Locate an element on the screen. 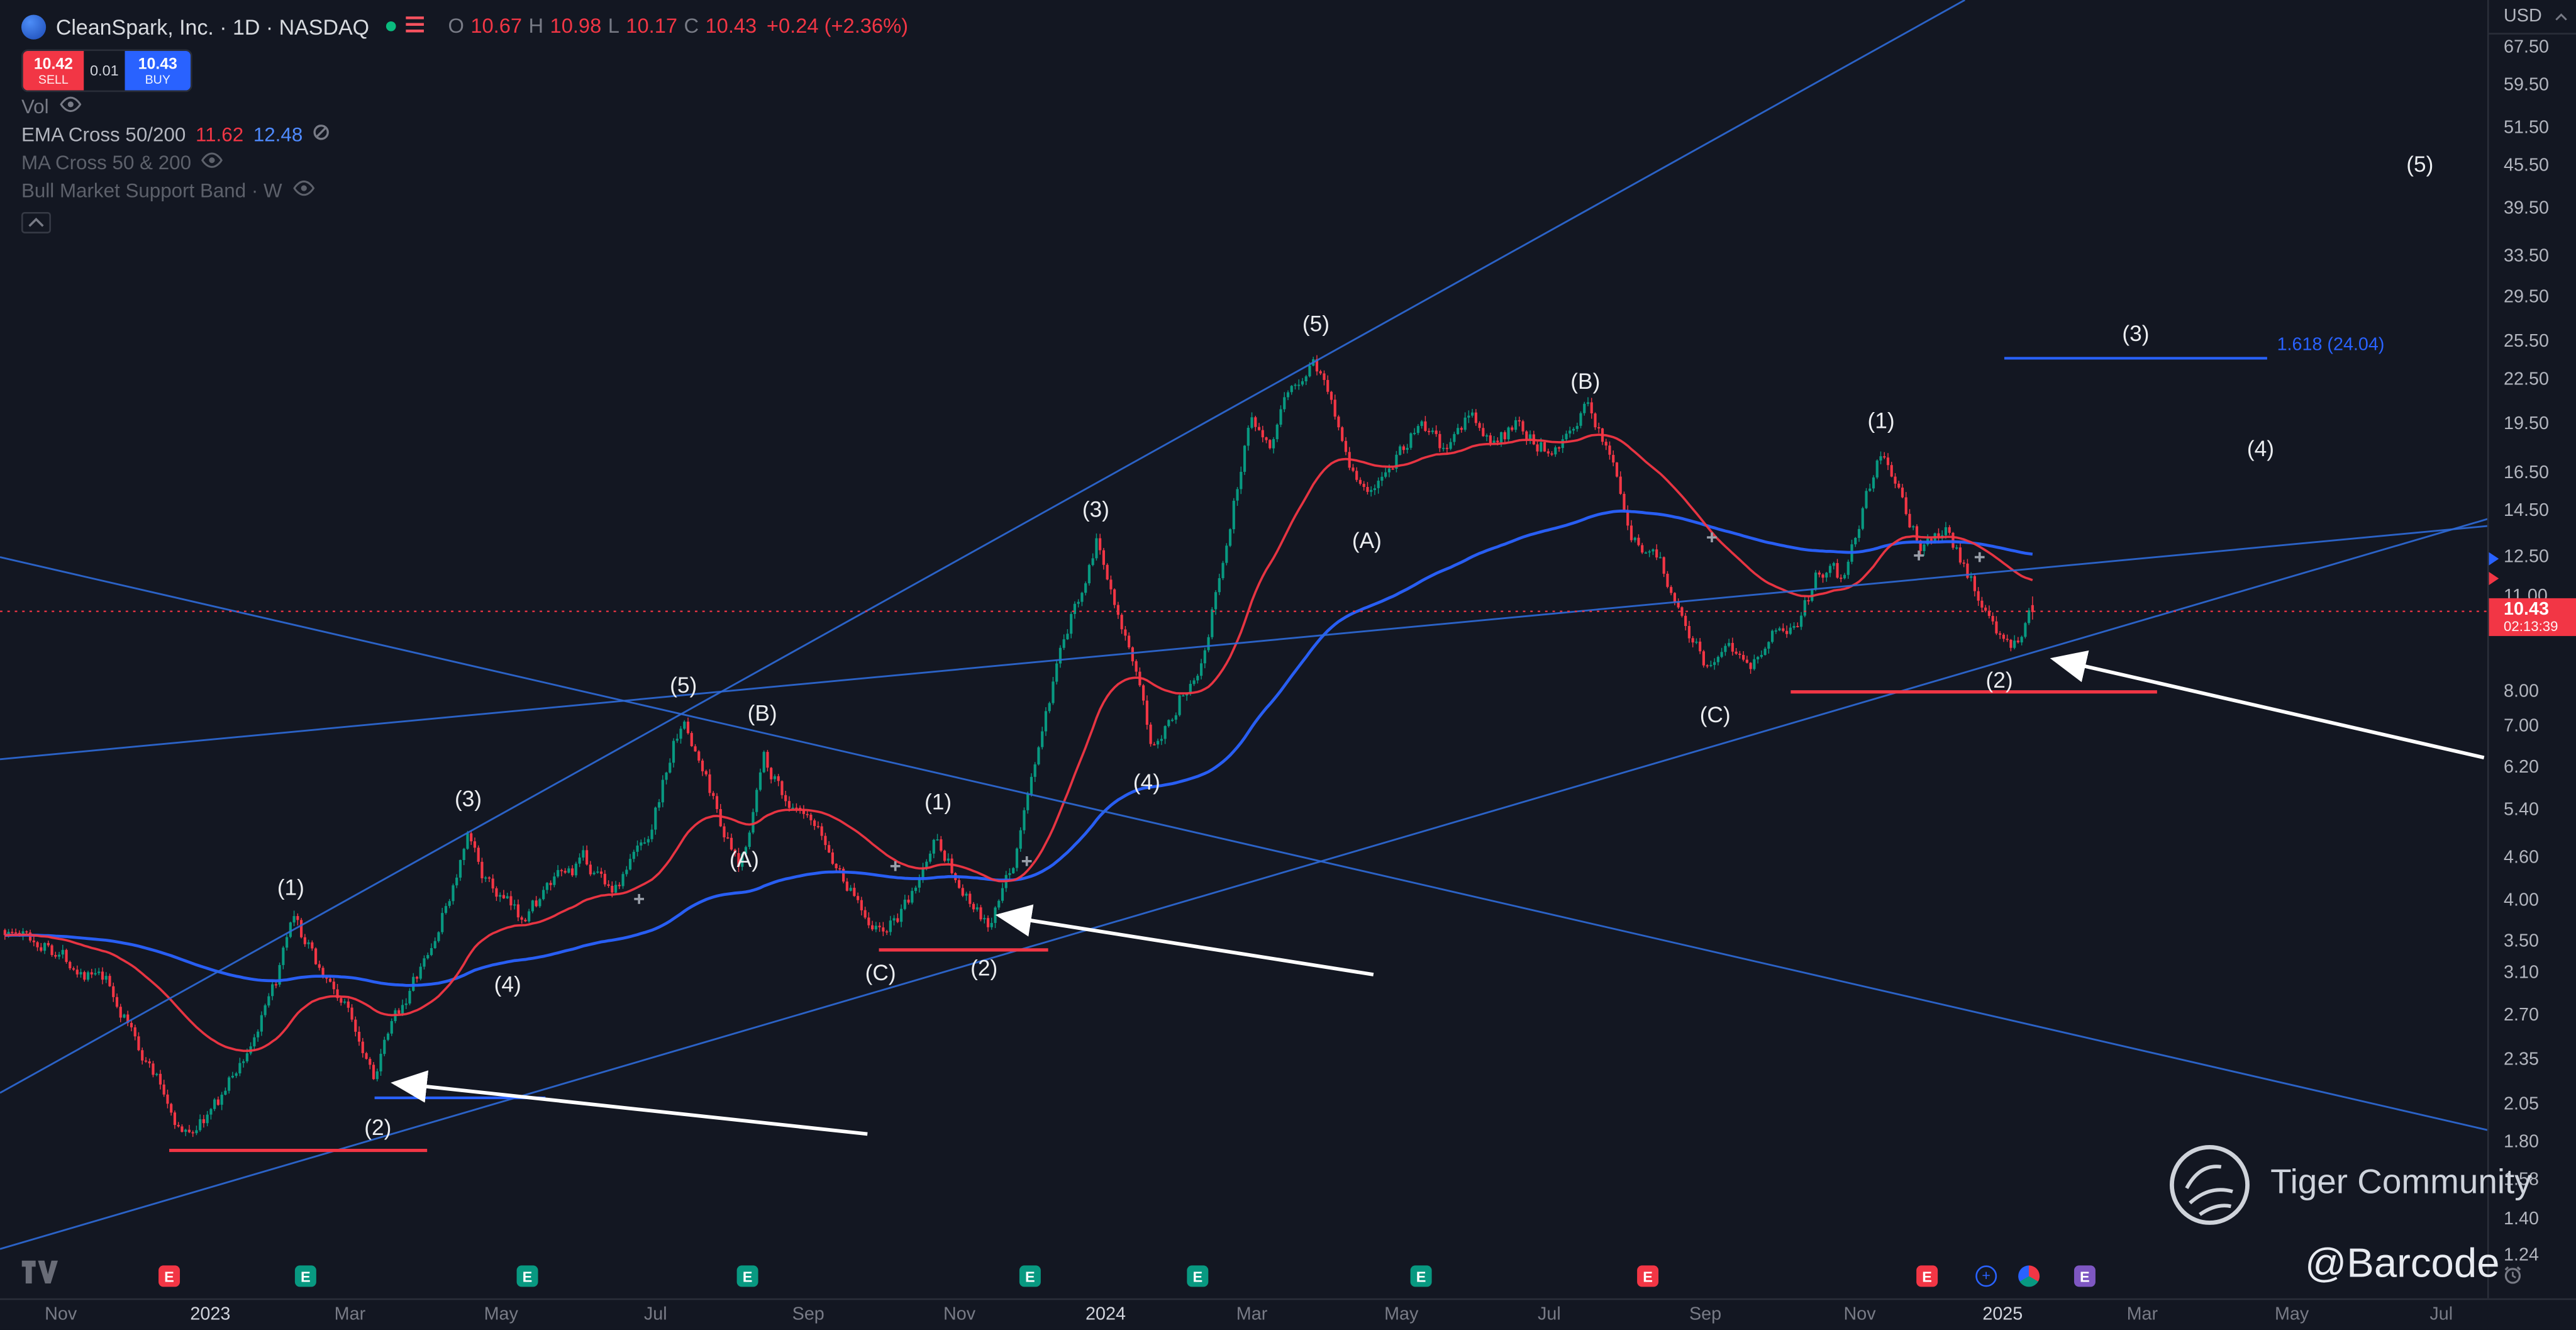  price-tick-label: 2.35 is located at coordinates (2522, 1060).